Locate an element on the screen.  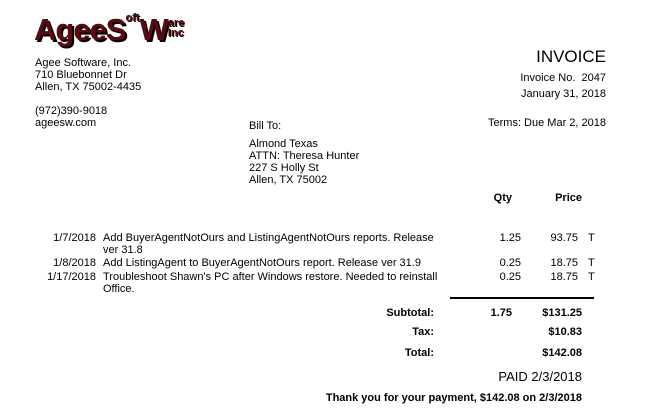
price-header: Price is located at coordinates (568, 198).